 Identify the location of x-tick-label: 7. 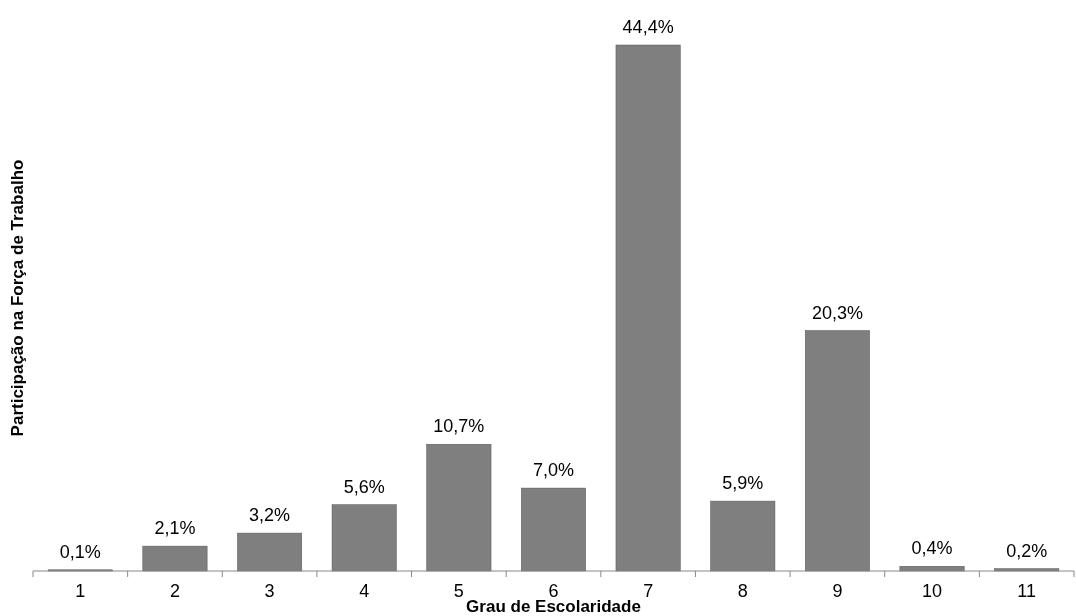
(648, 591).